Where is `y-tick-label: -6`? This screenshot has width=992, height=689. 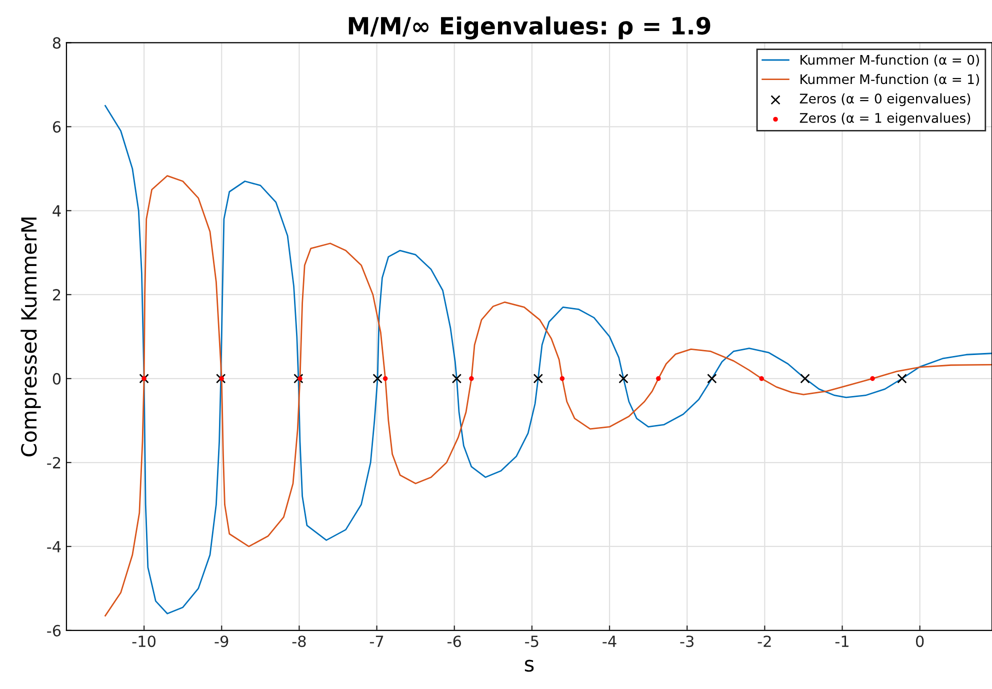
y-tick-label: -6 is located at coordinates (54, 630).